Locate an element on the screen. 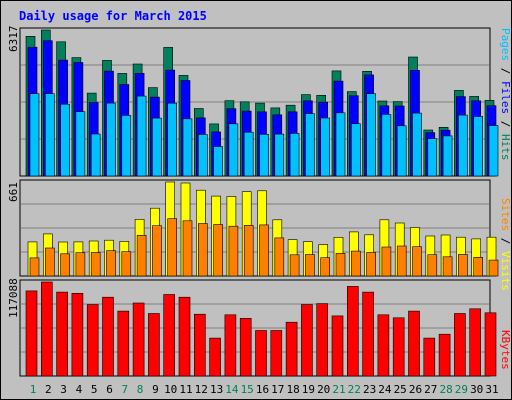 The image size is (512, 400). top-panel-legend: Pages / Files / Hits is located at coordinates (505, 94).